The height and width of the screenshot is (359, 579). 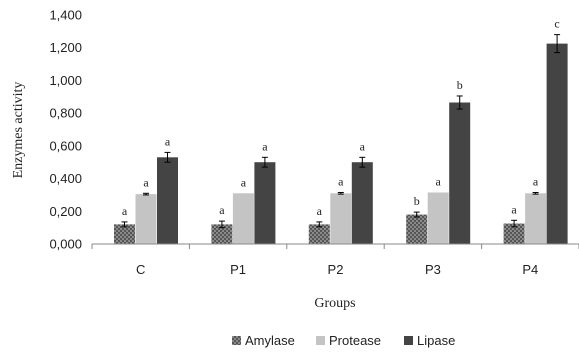 What do you see at coordinates (556, 24) in the screenshot?
I see `bar-lipase-p4-significance-label: c` at bounding box center [556, 24].